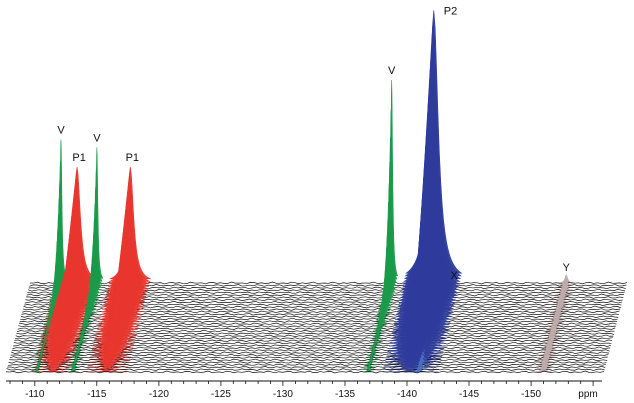 The height and width of the screenshot is (403, 634). I want to click on x-axis-tick-label: -150, so click(531, 394).